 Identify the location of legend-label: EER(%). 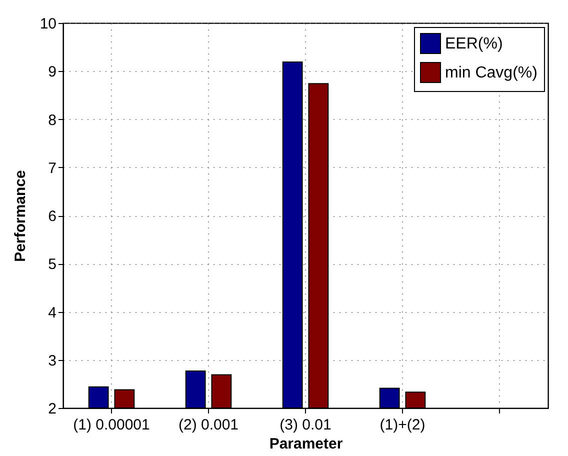
(474, 44).